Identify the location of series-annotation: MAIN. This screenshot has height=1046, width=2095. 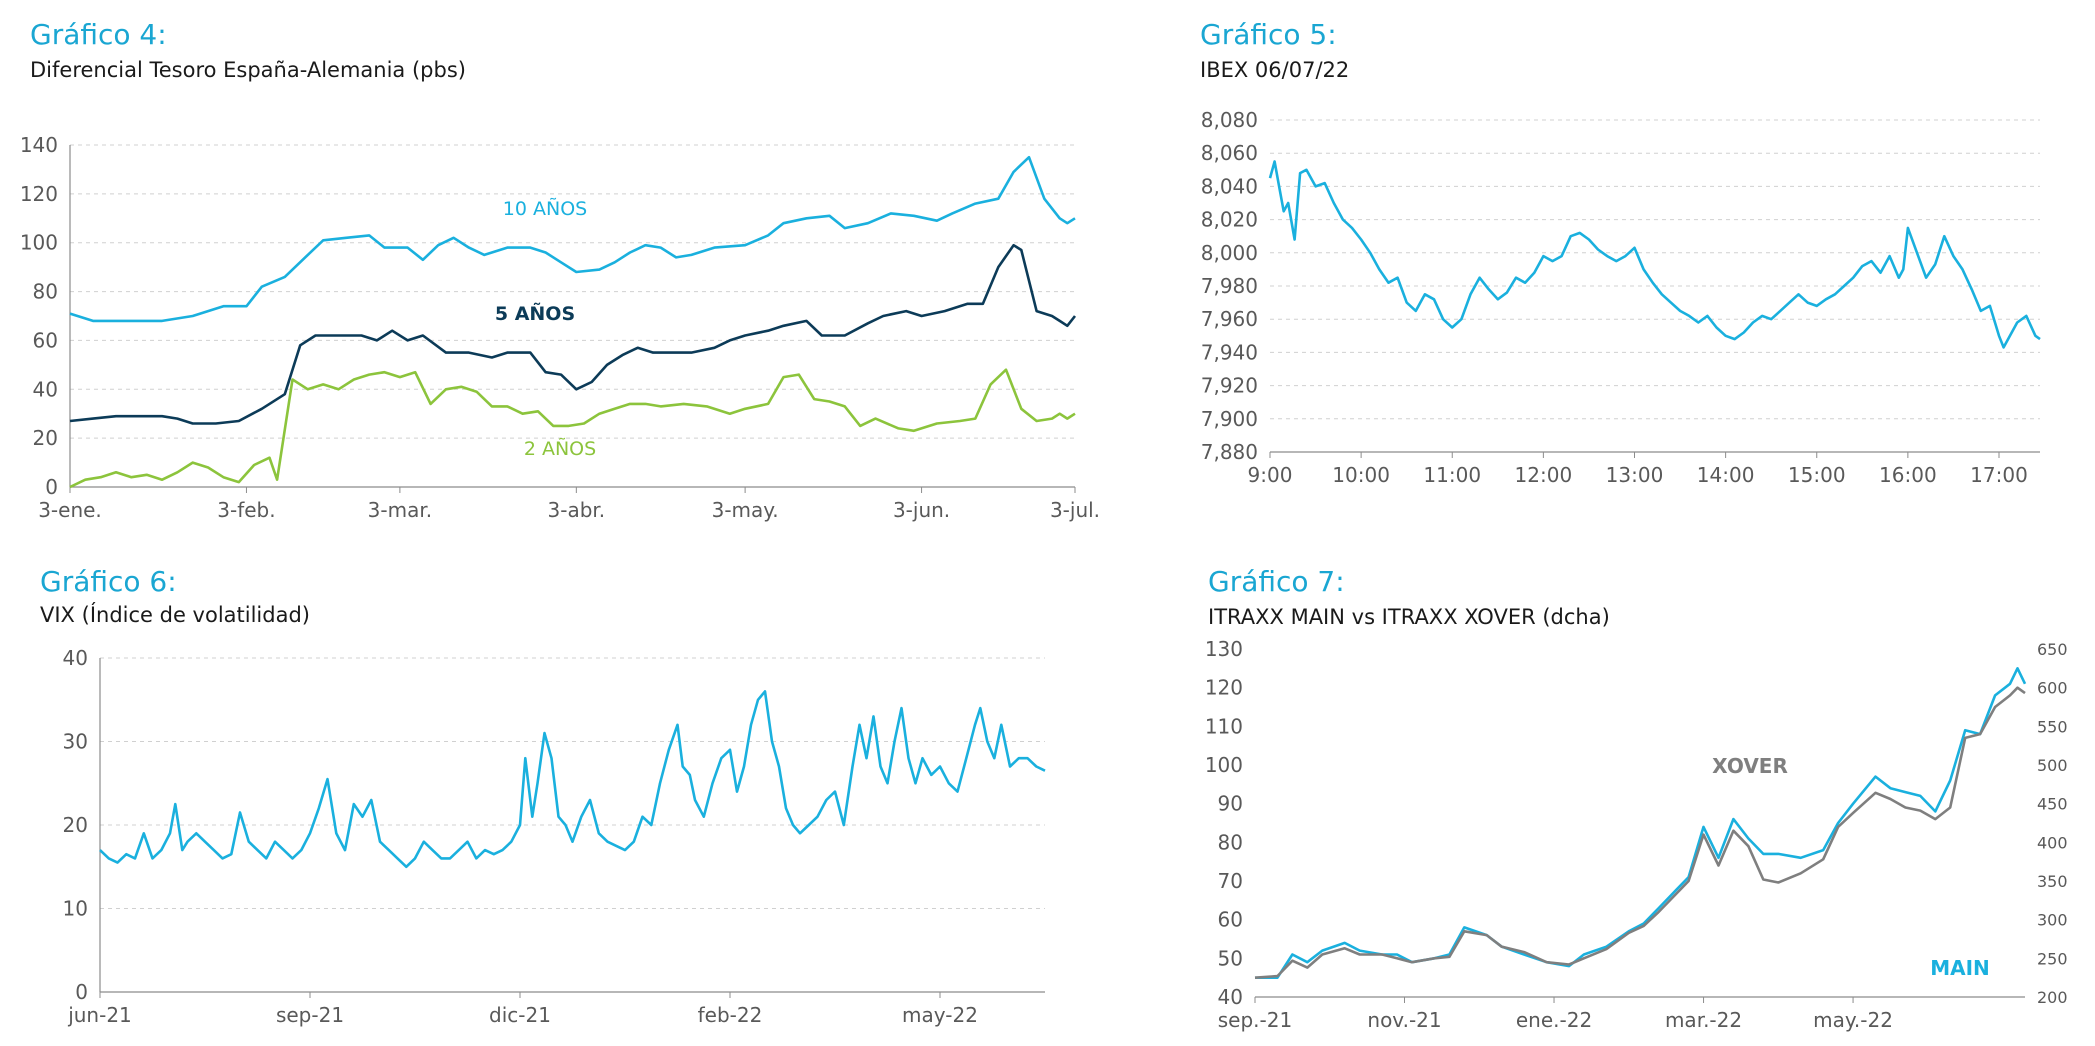
(1960, 968).